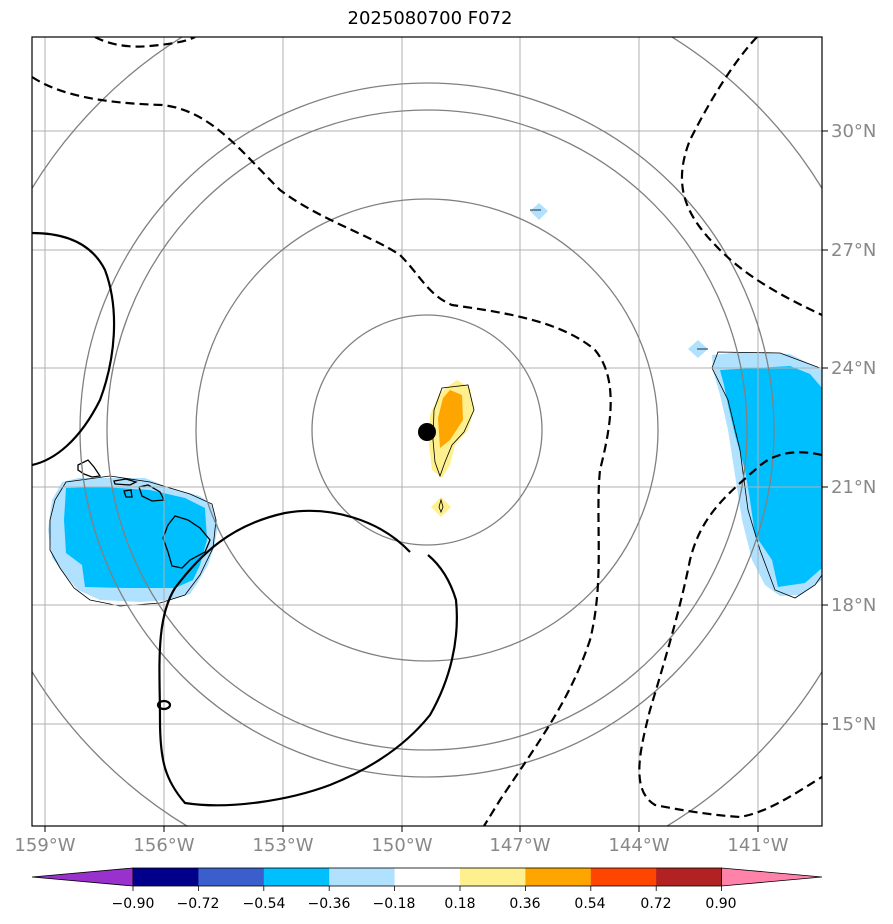 The image size is (893, 924). What do you see at coordinates (264, 904) in the screenshot?
I see `colorbar-tick-label: −0.54` at bounding box center [264, 904].